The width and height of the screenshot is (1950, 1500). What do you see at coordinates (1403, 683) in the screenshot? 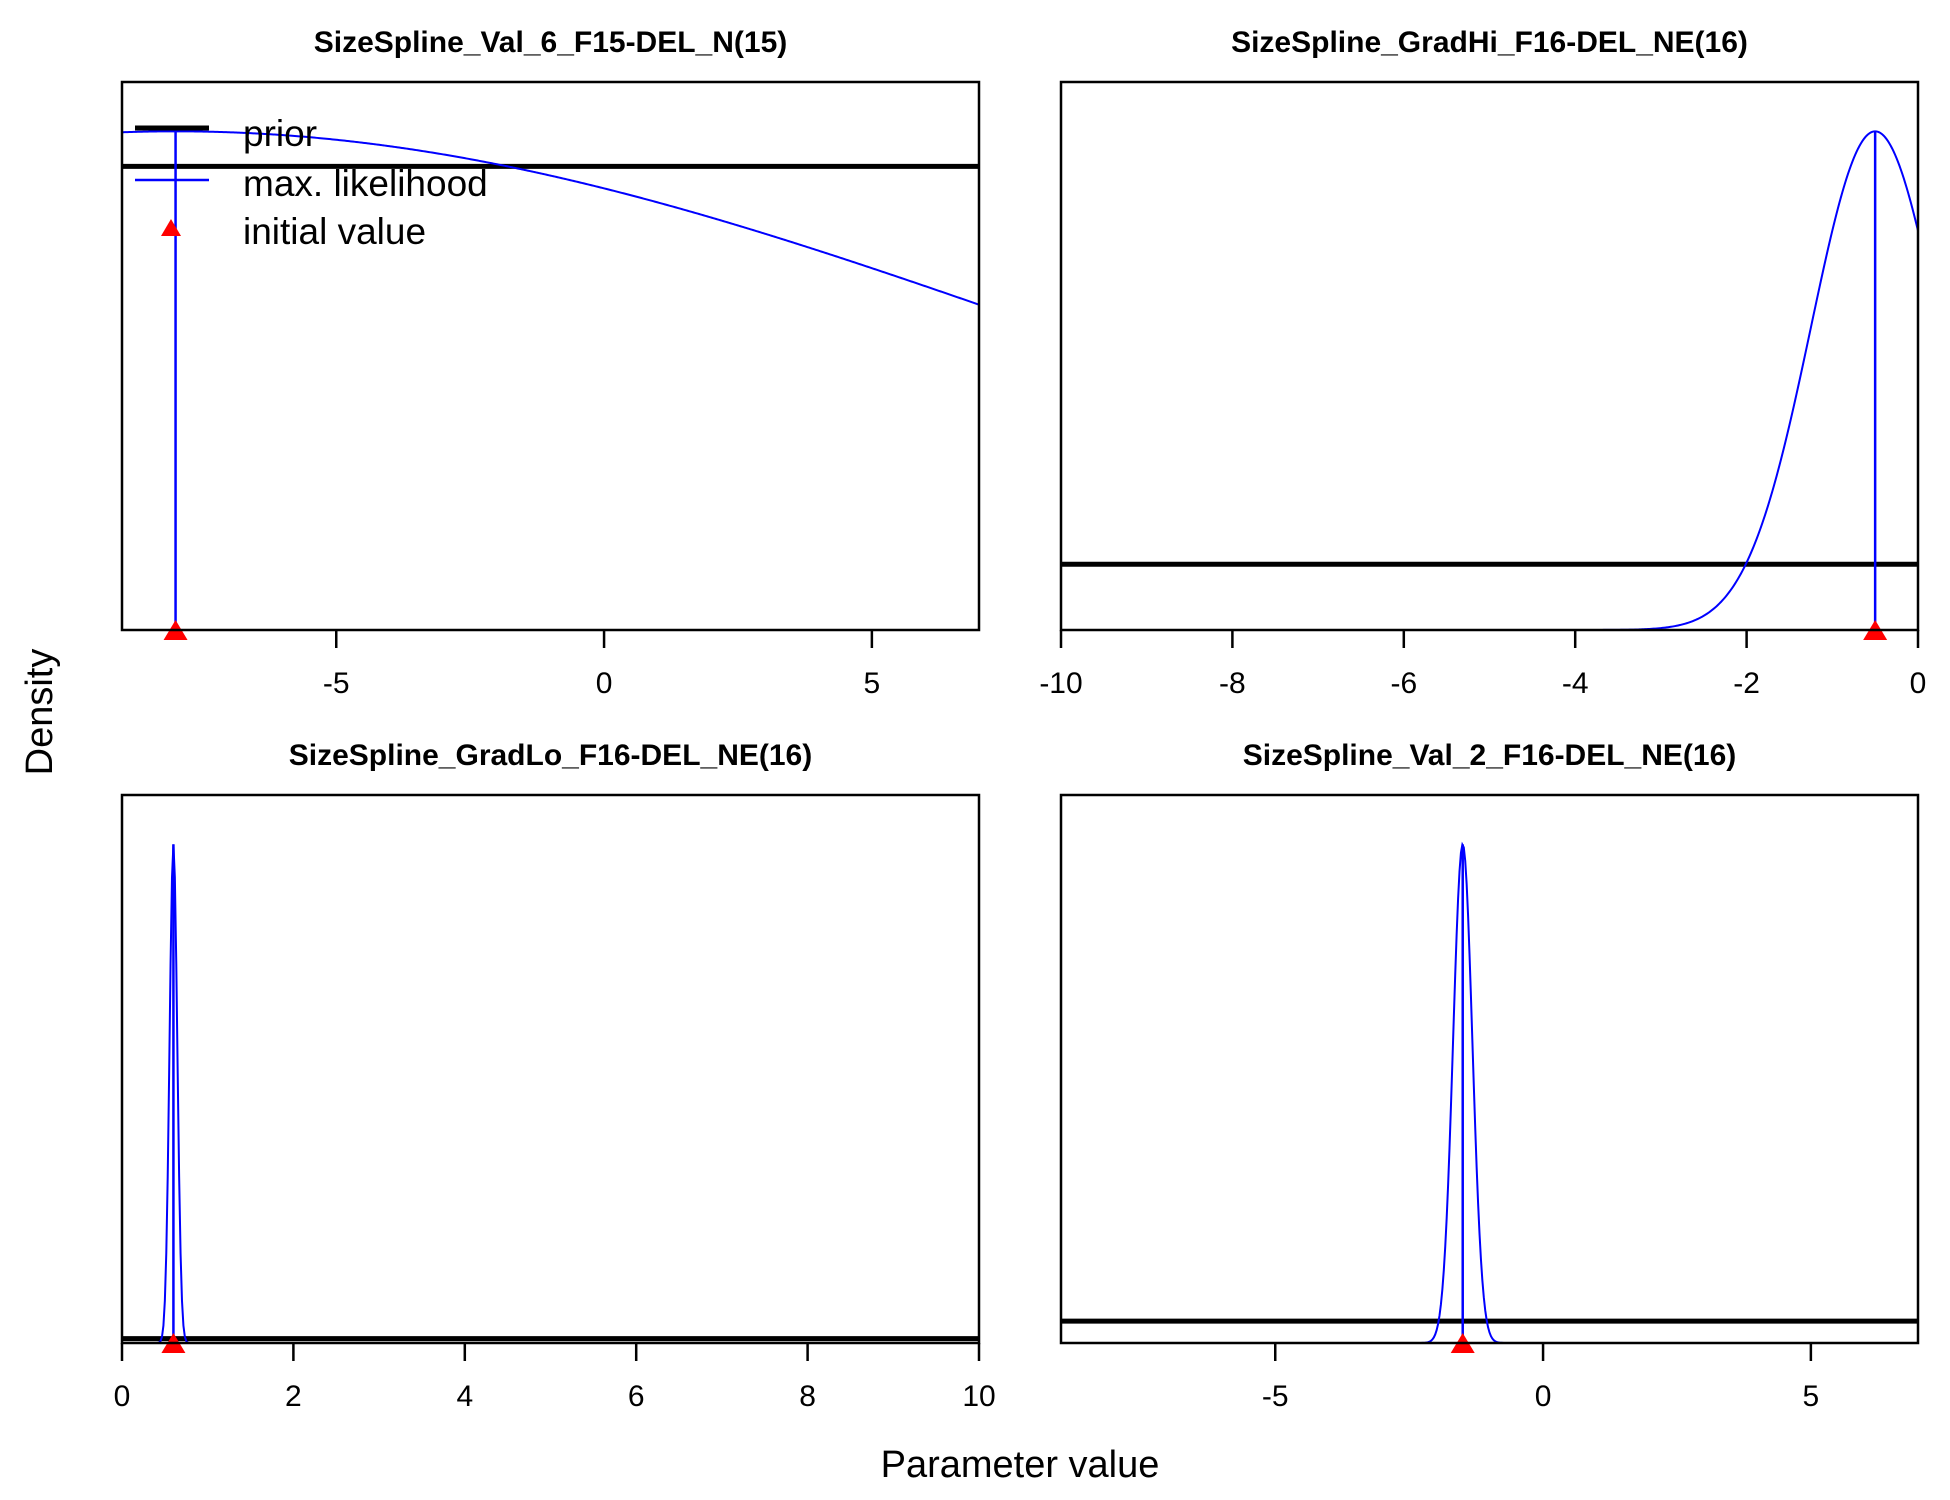
I see `x-tick-label: -6` at bounding box center [1403, 683].